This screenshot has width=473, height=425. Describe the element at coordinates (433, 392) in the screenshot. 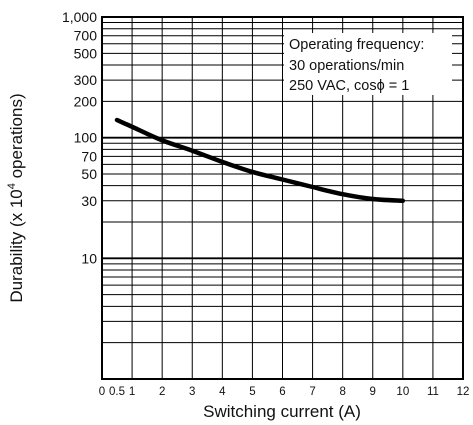

I see `x-tick-label: 11` at that location.